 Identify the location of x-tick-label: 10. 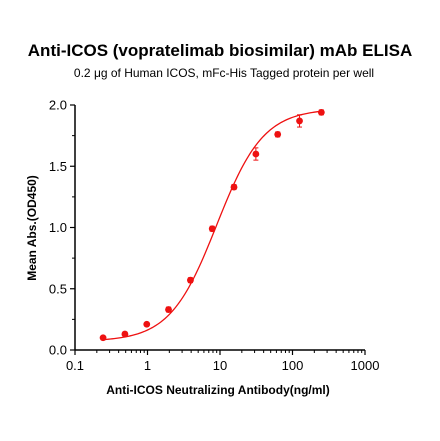
(220, 365).